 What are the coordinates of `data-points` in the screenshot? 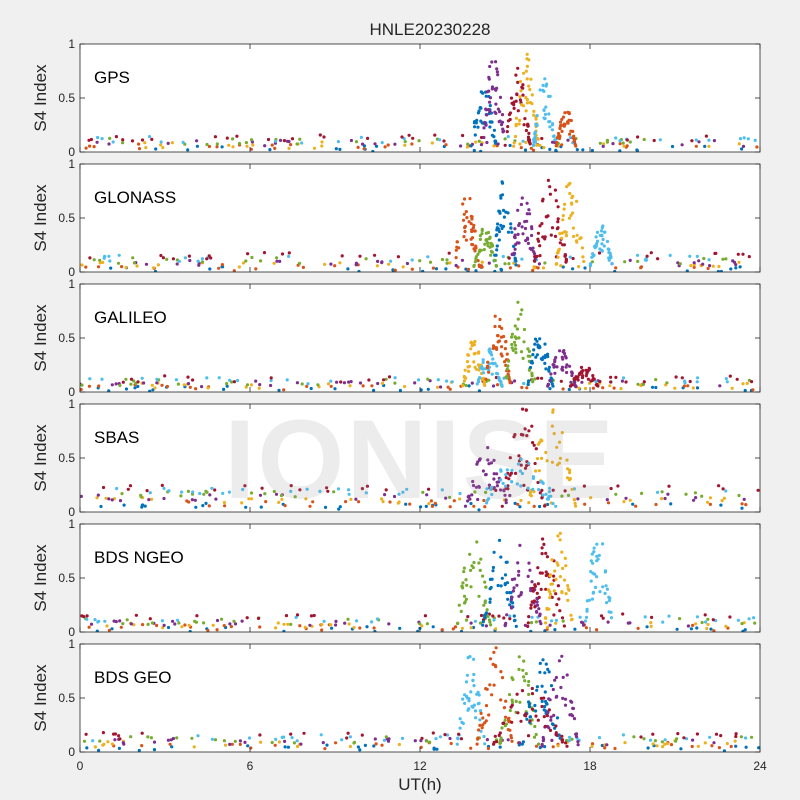 It's located at (421, 102).